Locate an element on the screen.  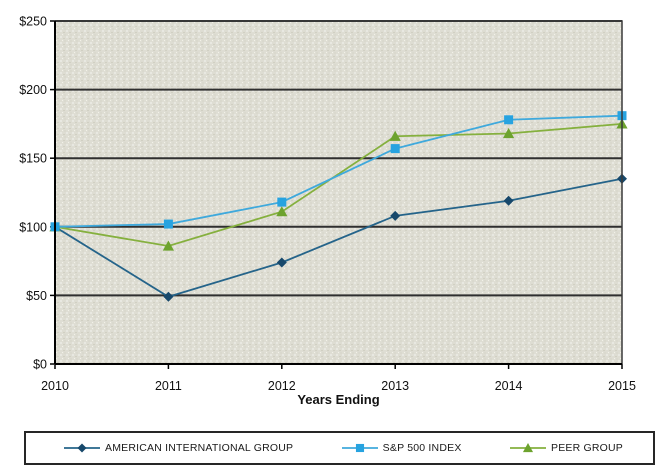
aig-line-diamond-marker-icon is located at coordinates (82, 448).